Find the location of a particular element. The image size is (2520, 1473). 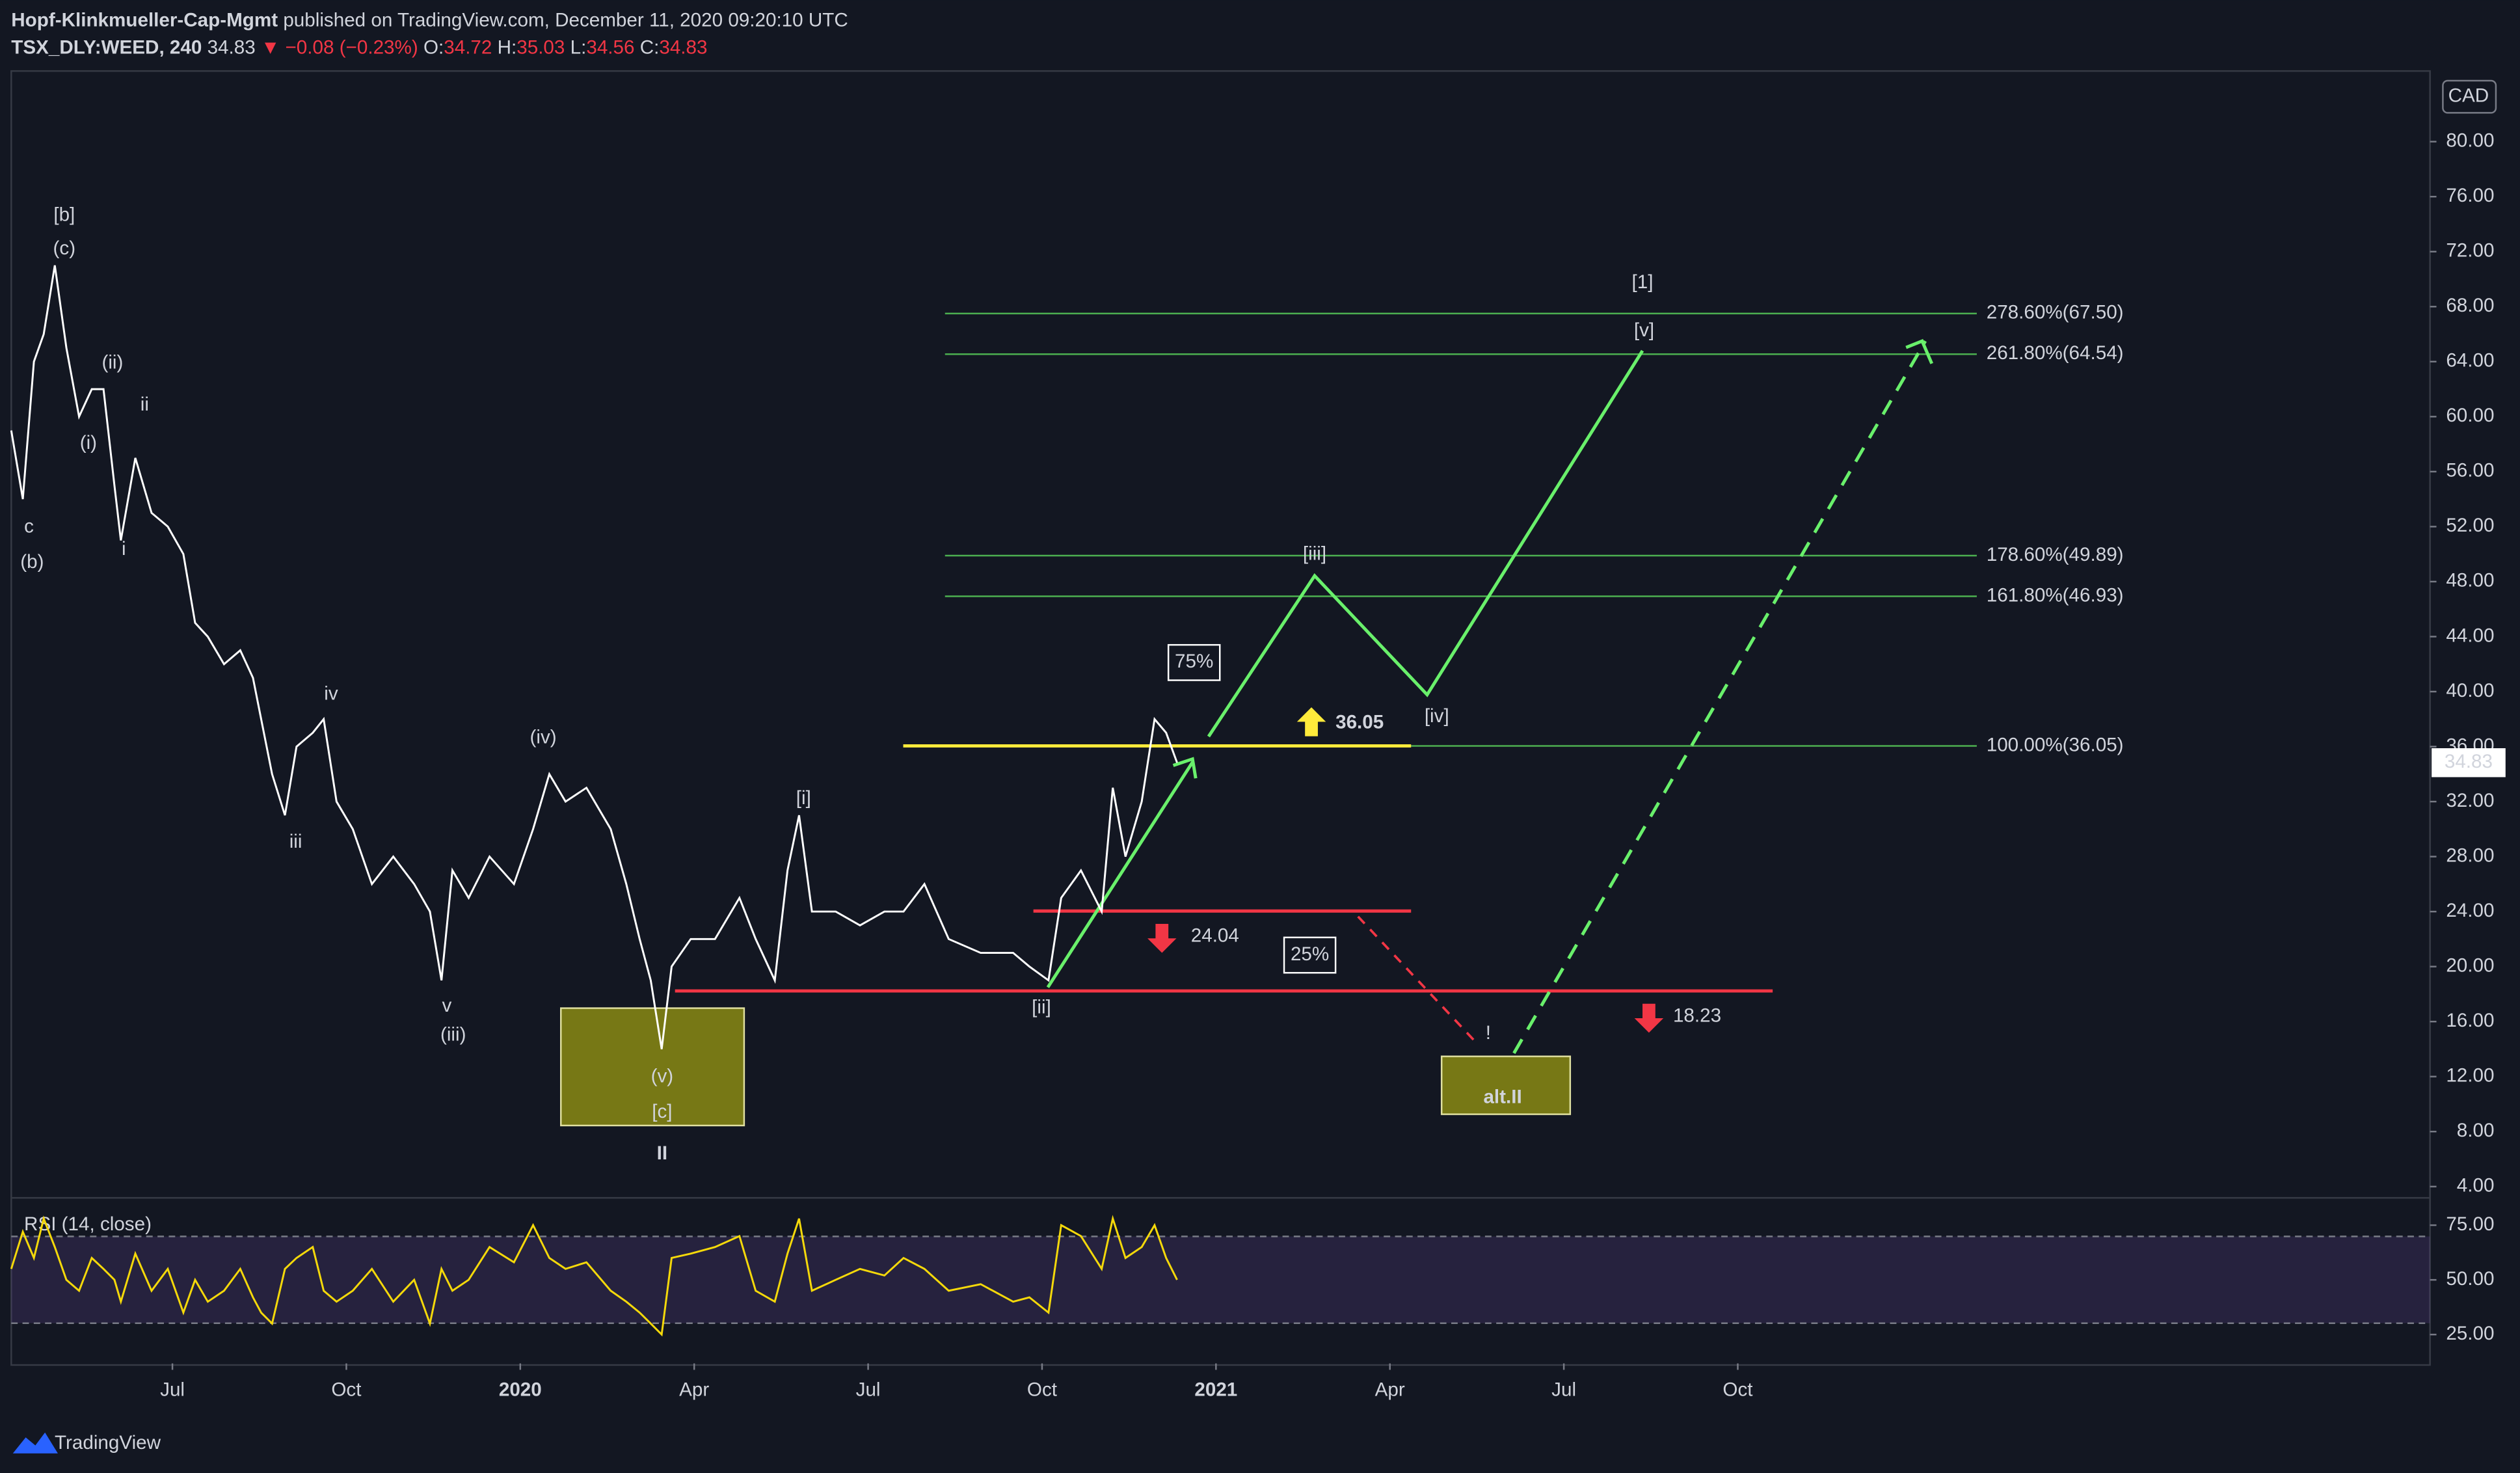

wave-label: (i) is located at coordinates (88, 442).